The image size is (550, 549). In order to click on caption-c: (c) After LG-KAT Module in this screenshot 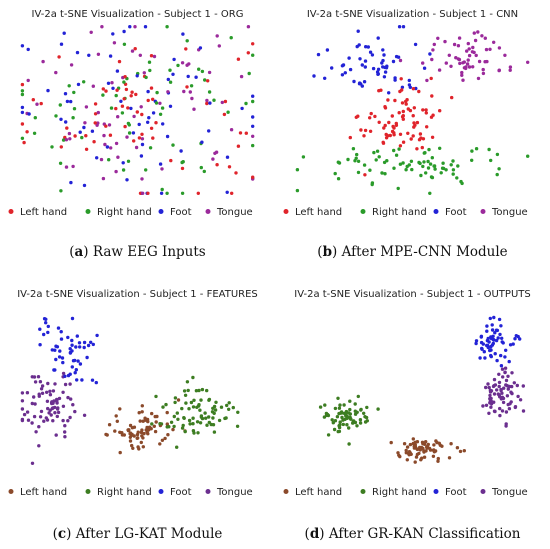, I will do `click(137, 534)`.